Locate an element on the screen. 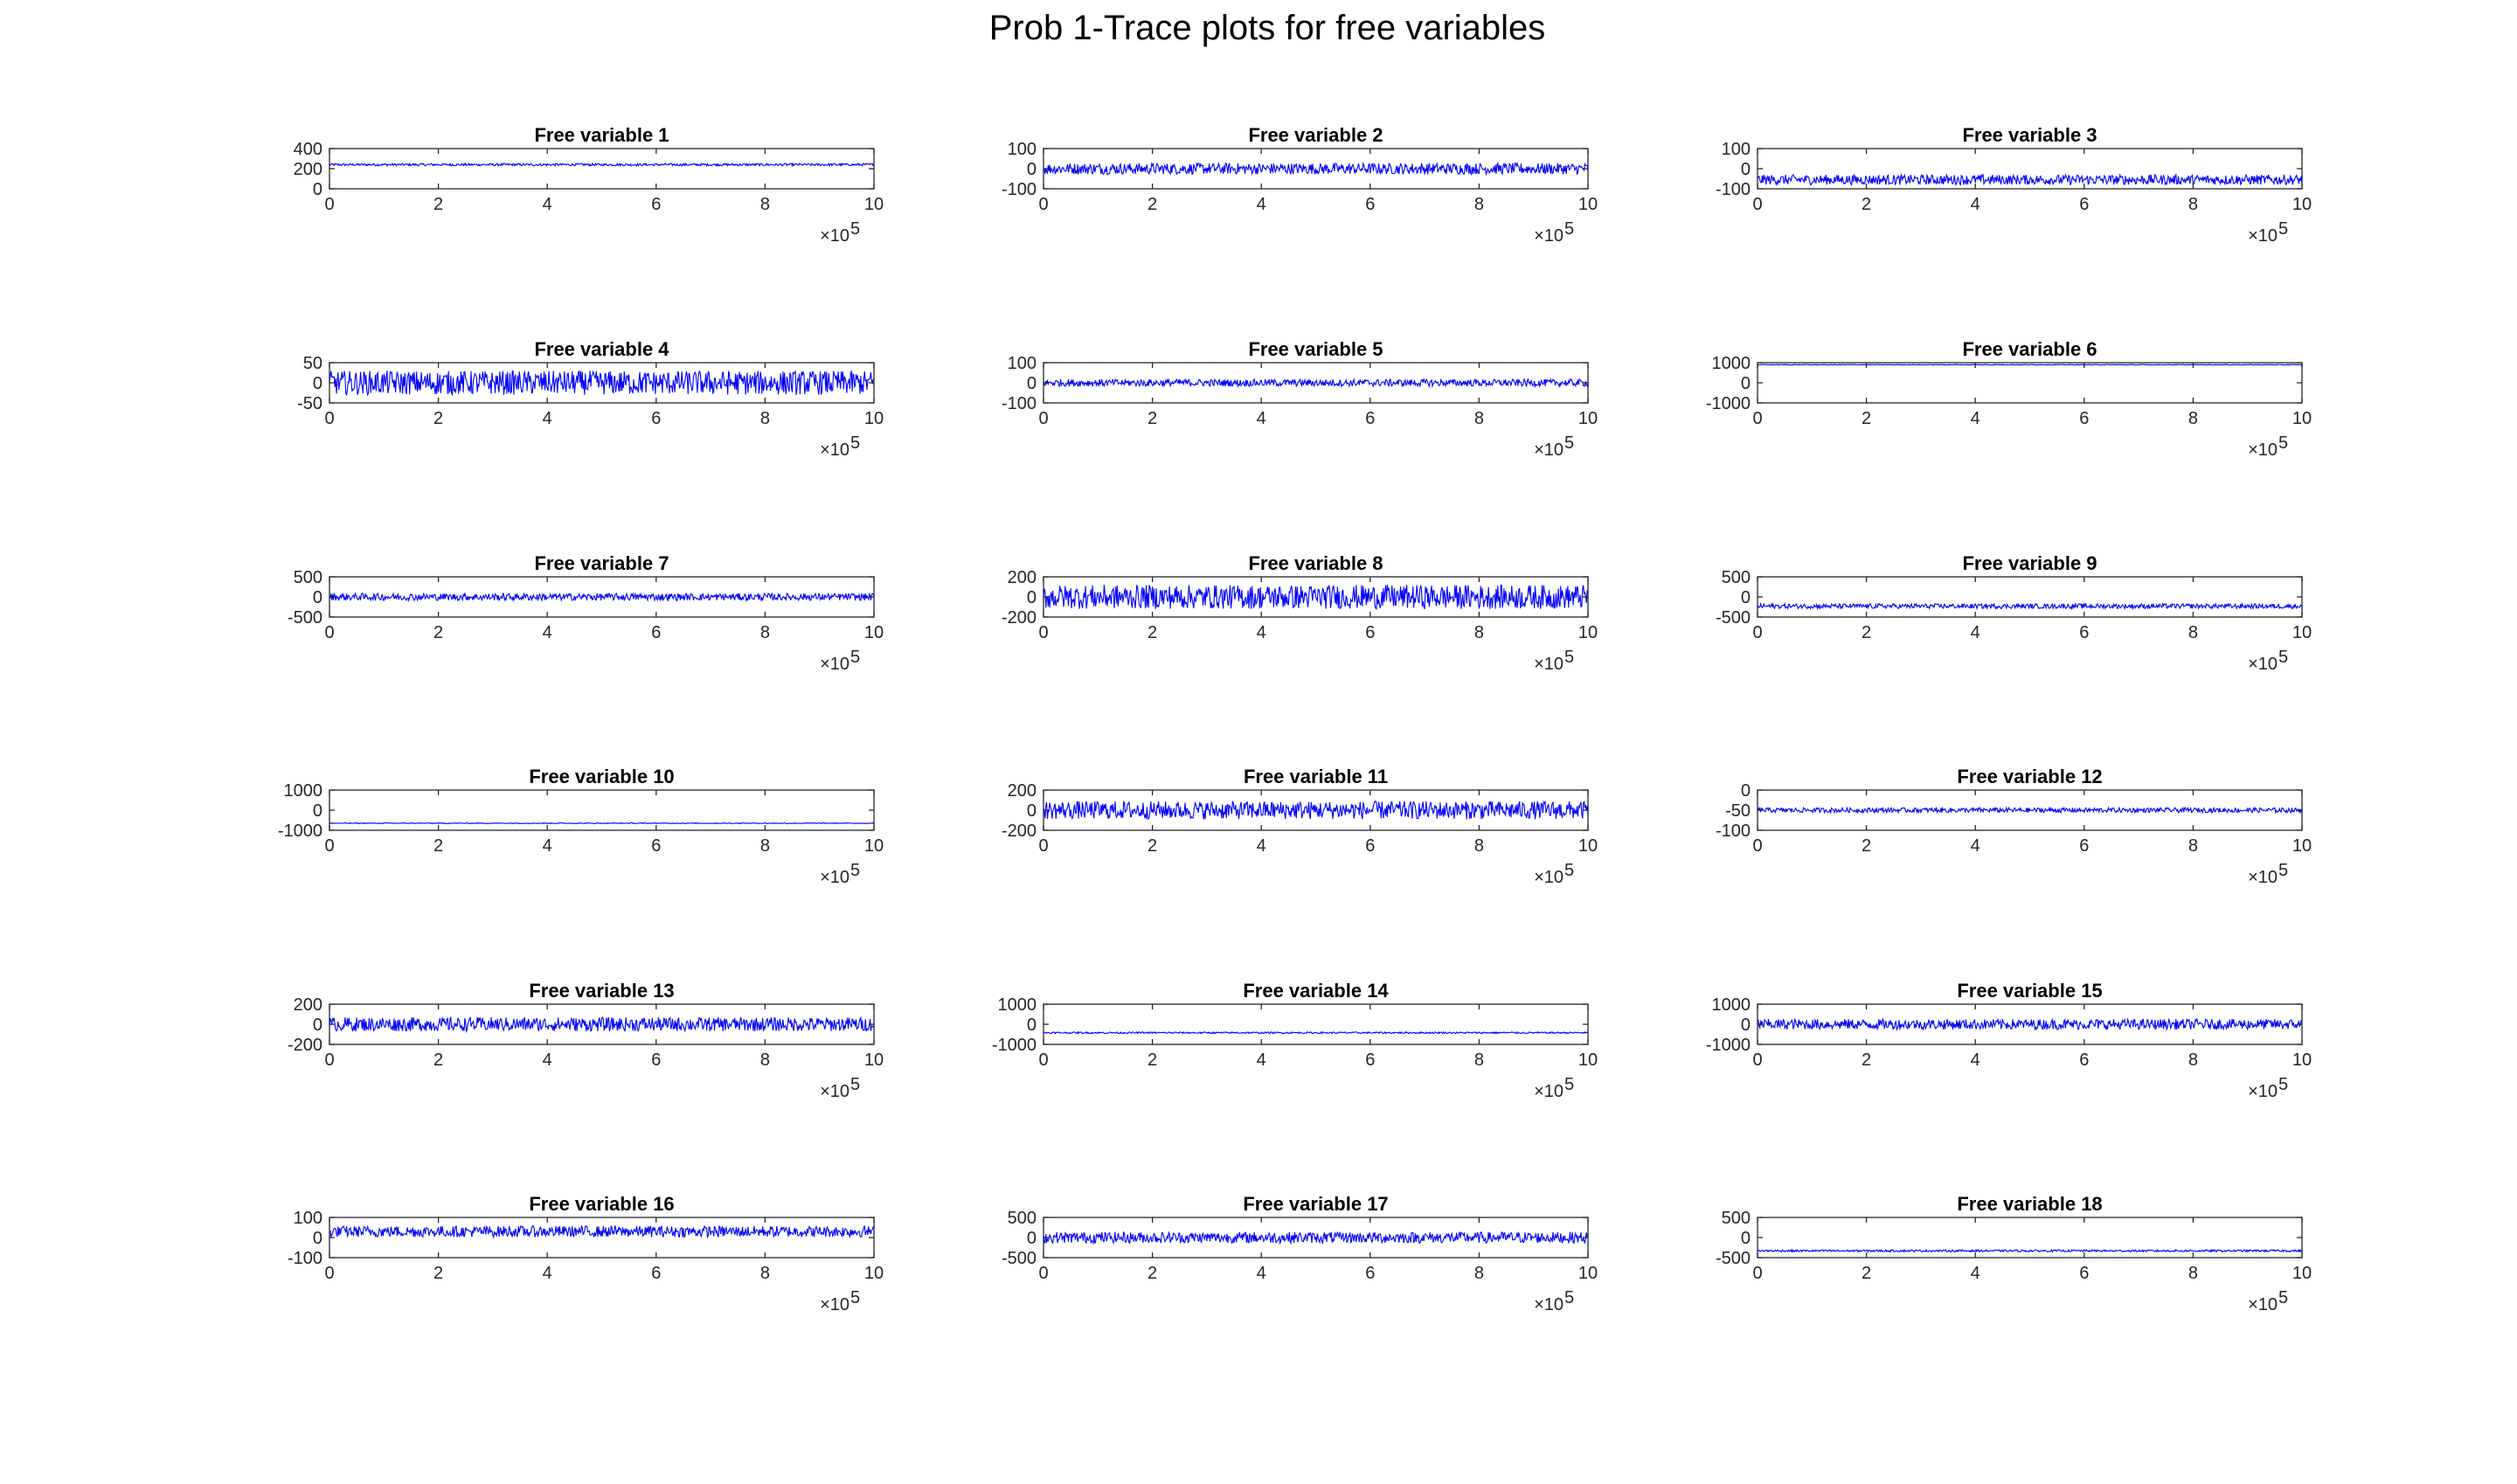  subplot-title: Free variable 15 is located at coordinates (2029, 991).